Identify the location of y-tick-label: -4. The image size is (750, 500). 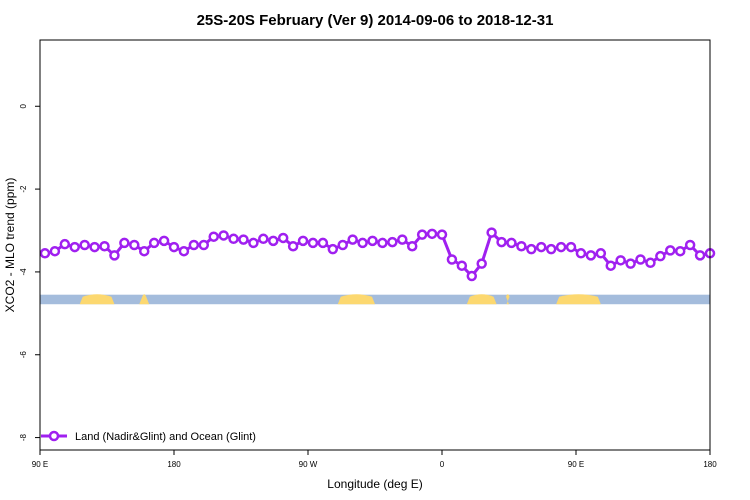
(23, 272).